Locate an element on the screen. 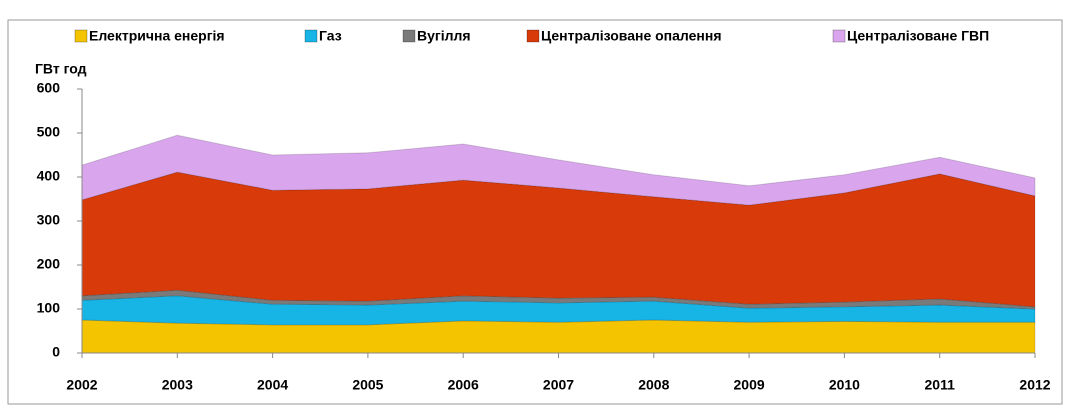 The image size is (1070, 410). y-tick-label: 600 is located at coordinates (49, 88).